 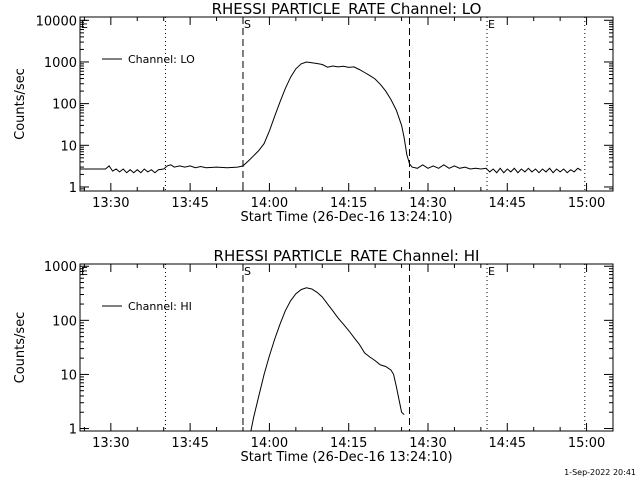 I want to click on chart-title: RHESSI PARTICLE_RATE Channel: LO, so click(x=347, y=9).